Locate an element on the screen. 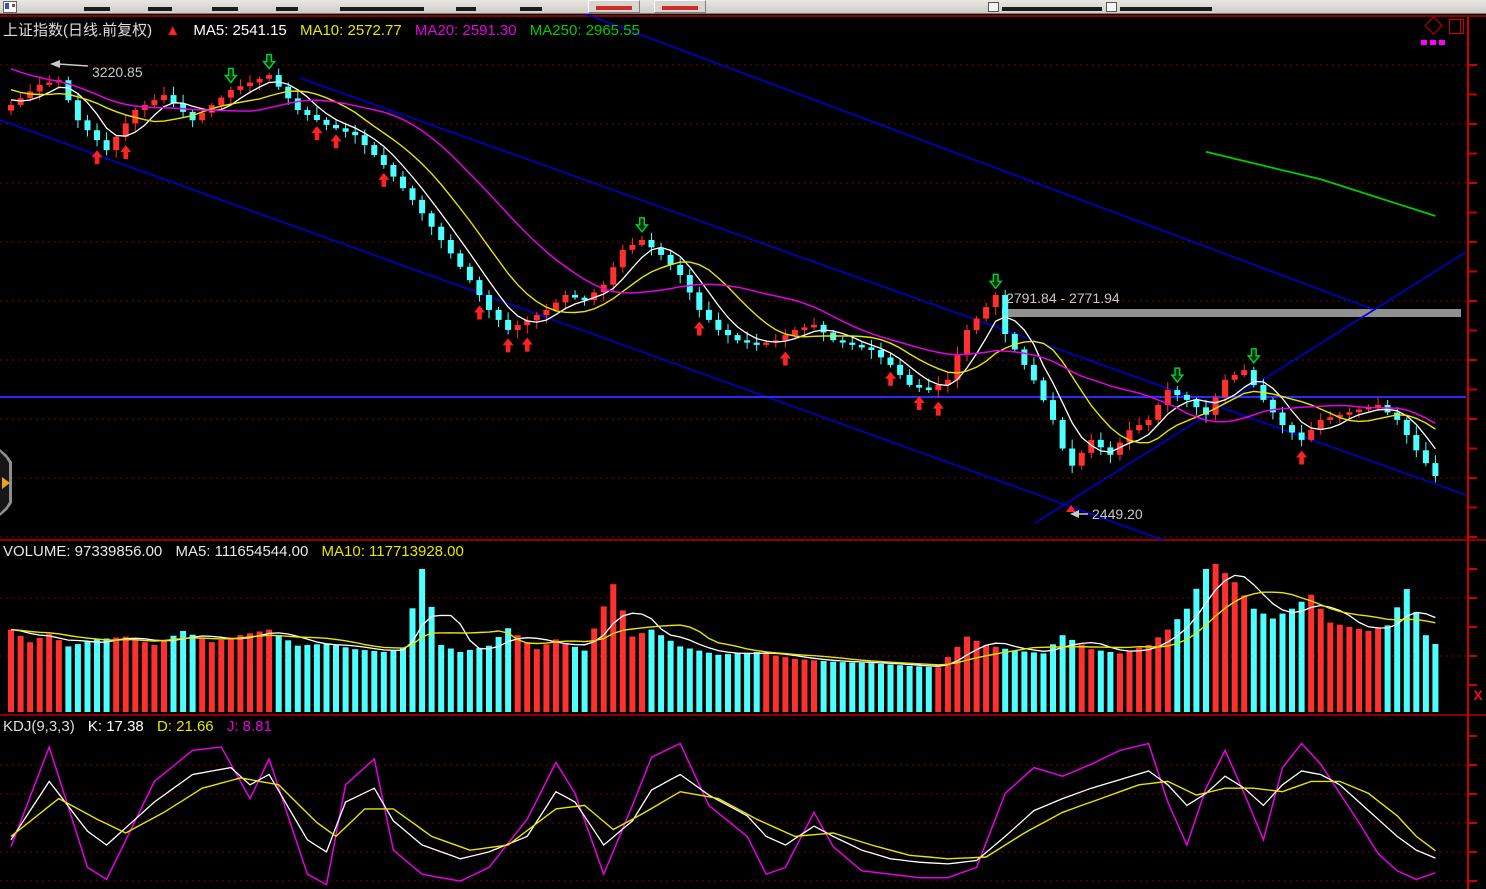 The image size is (1486, 889). low-price-label: 2449.20 is located at coordinates (1117, 514).